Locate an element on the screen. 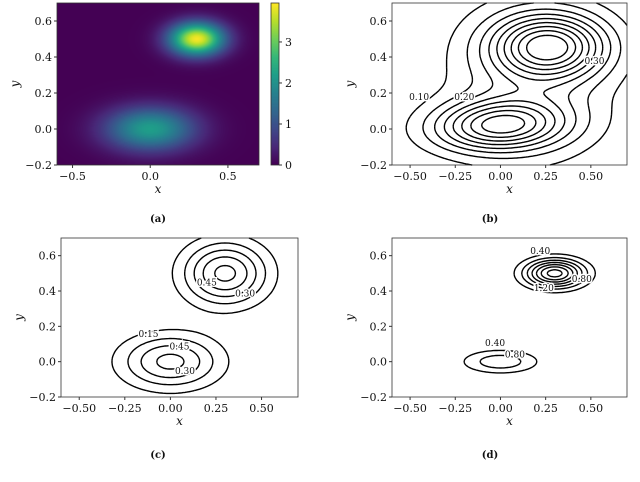 The height and width of the screenshot is (482, 640). panel-caption: (c) is located at coordinates (158, 455).